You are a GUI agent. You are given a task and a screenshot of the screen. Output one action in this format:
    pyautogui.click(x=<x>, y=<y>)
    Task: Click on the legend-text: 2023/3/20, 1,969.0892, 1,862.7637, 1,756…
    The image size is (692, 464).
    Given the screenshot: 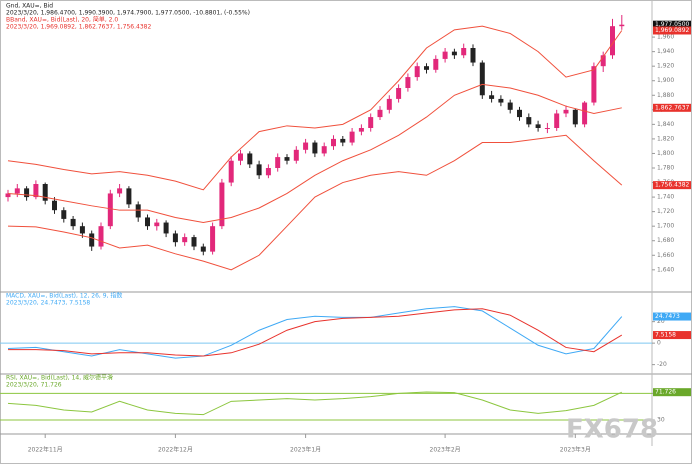 What is the action you would take?
    pyautogui.click(x=78, y=27)
    